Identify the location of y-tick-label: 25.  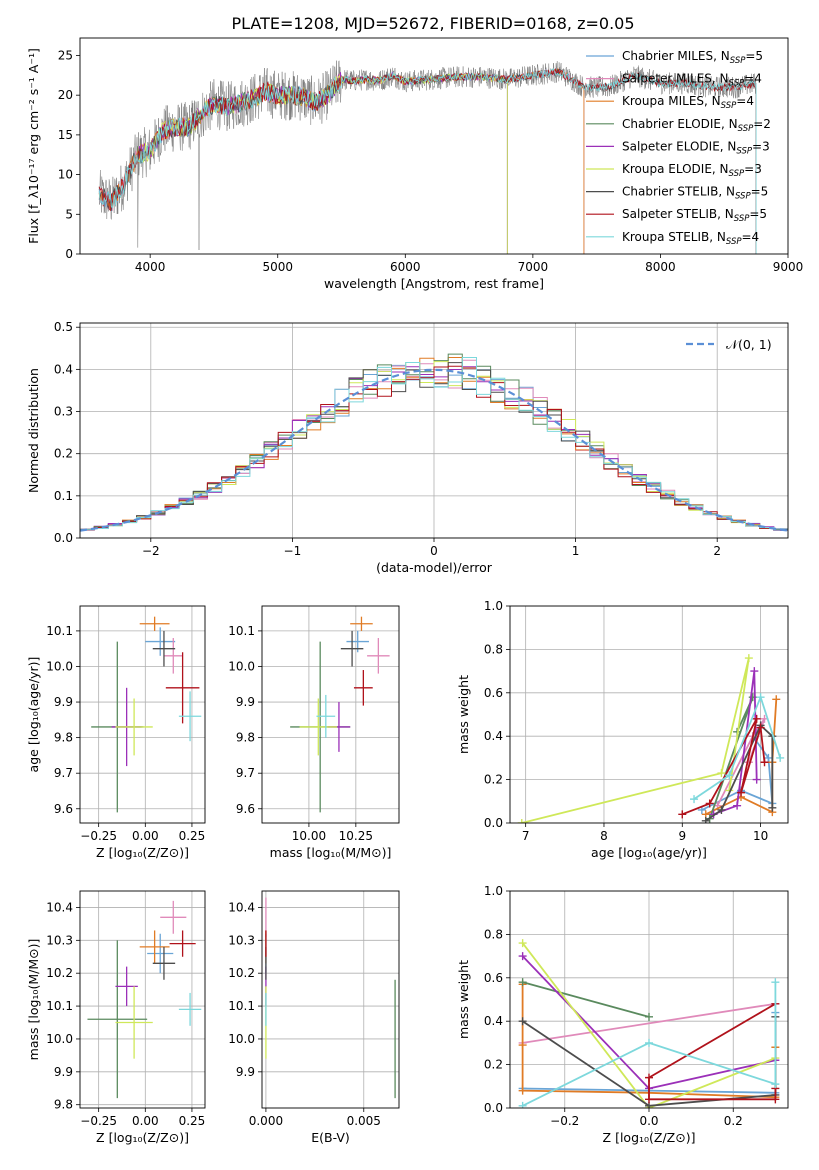
(65, 55).